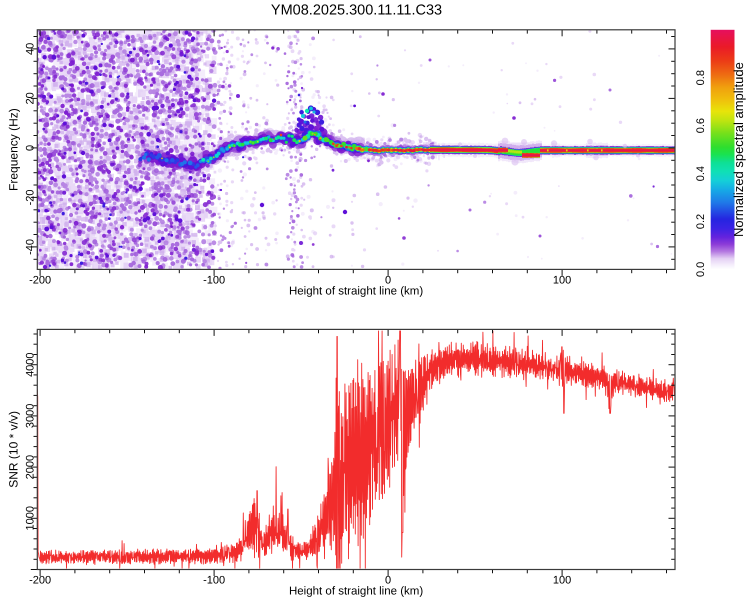 This screenshot has height=600, width=750. Describe the element at coordinates (31, 98) in the screenshot. I see `svg-text: 20` at that location.